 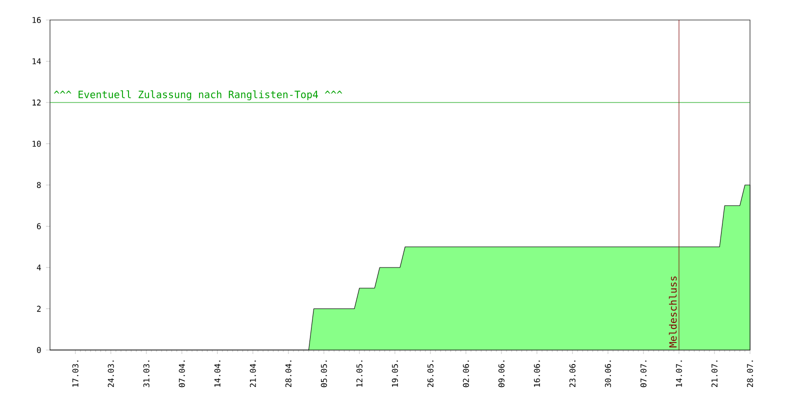 What do you see at coordinates (217, 373) in the screenshot?
I see `x-tick-label: 14.04.` at bounding box center [217, 373].